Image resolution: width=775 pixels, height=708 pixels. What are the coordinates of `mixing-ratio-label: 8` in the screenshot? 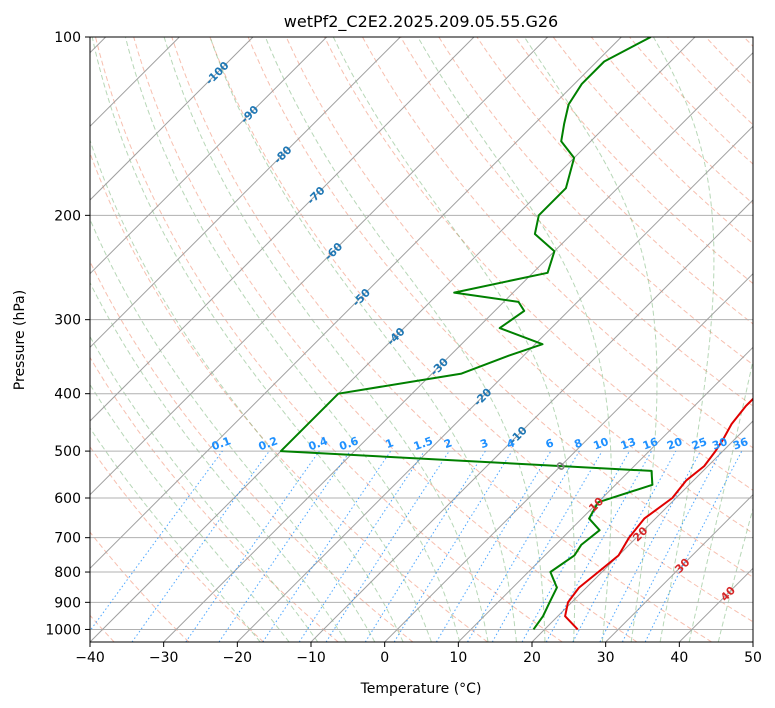 It's located at (578, 443).